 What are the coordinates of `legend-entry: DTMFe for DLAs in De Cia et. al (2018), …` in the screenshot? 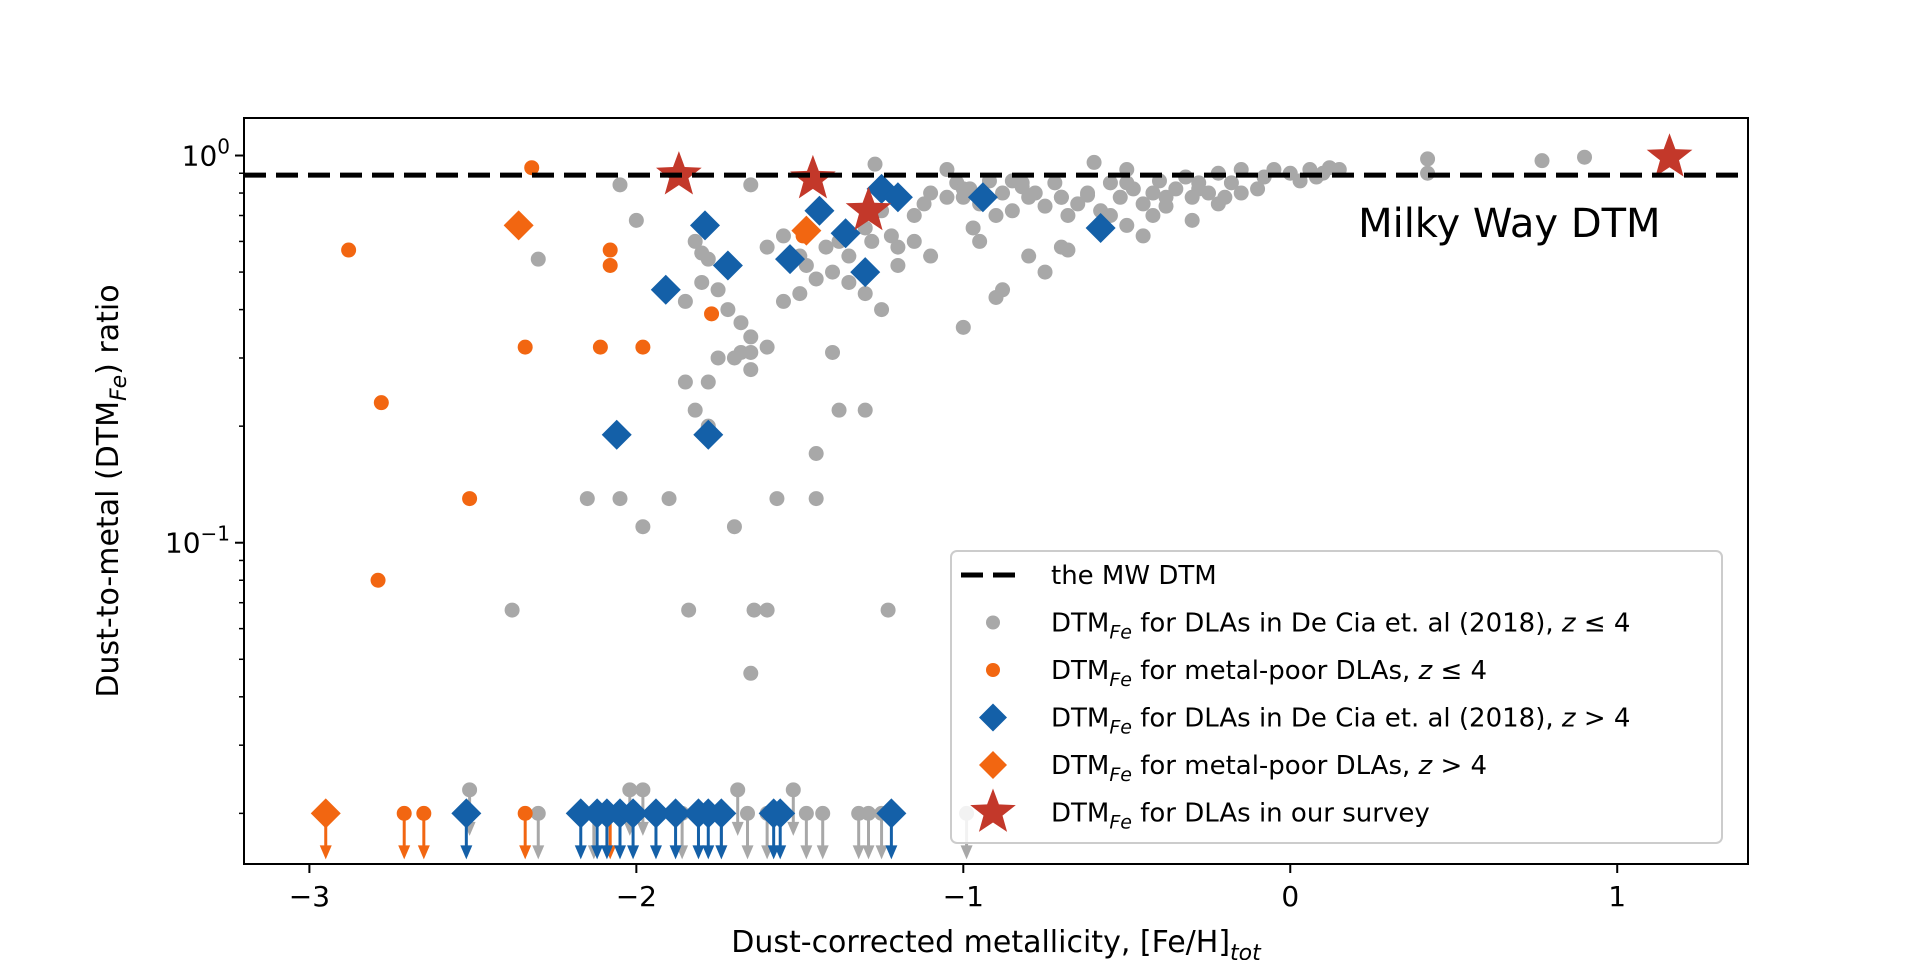 It's located at (1308, 626).